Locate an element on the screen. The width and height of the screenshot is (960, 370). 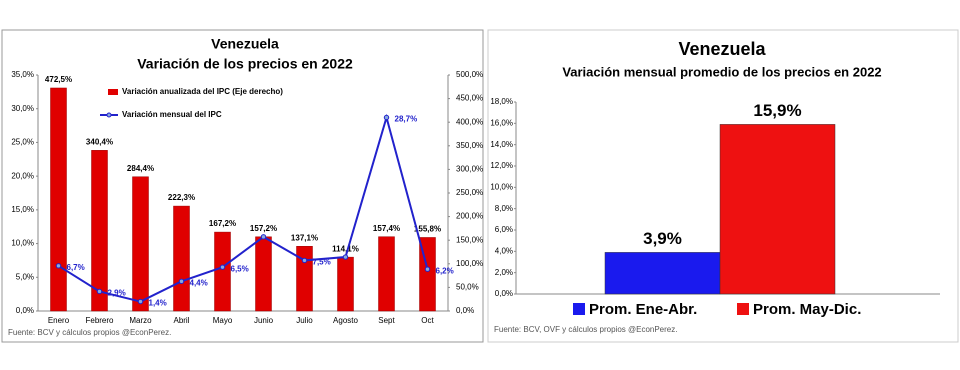
legend-label: Variación mensual del IPC is located at coordinates (172, 114).